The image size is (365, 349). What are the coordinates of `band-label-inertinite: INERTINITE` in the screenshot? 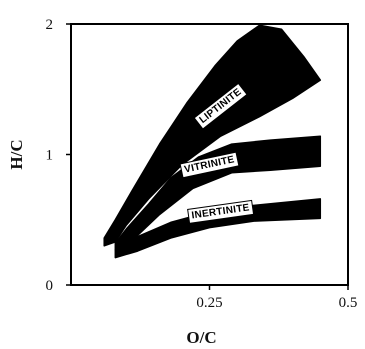 It's located at (221, 211).